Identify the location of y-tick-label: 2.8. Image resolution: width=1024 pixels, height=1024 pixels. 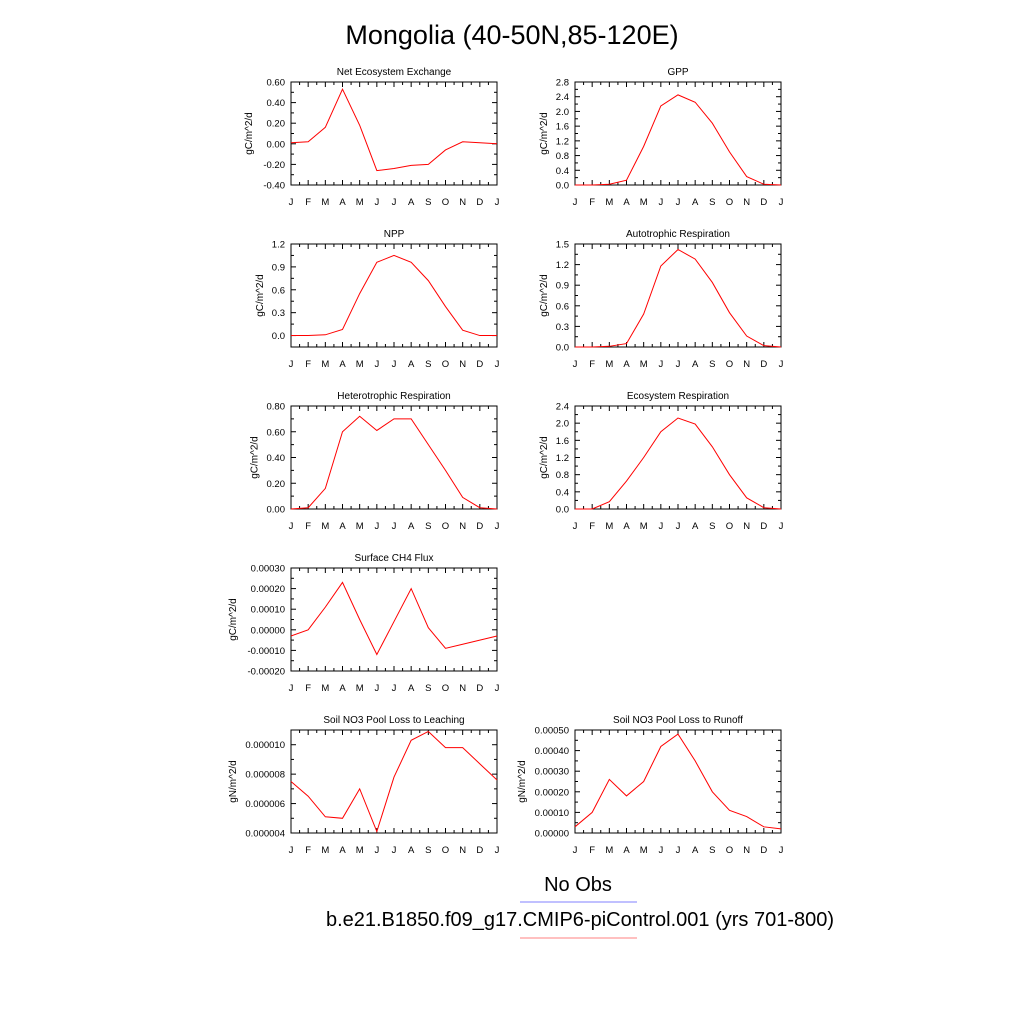
(562, 83).